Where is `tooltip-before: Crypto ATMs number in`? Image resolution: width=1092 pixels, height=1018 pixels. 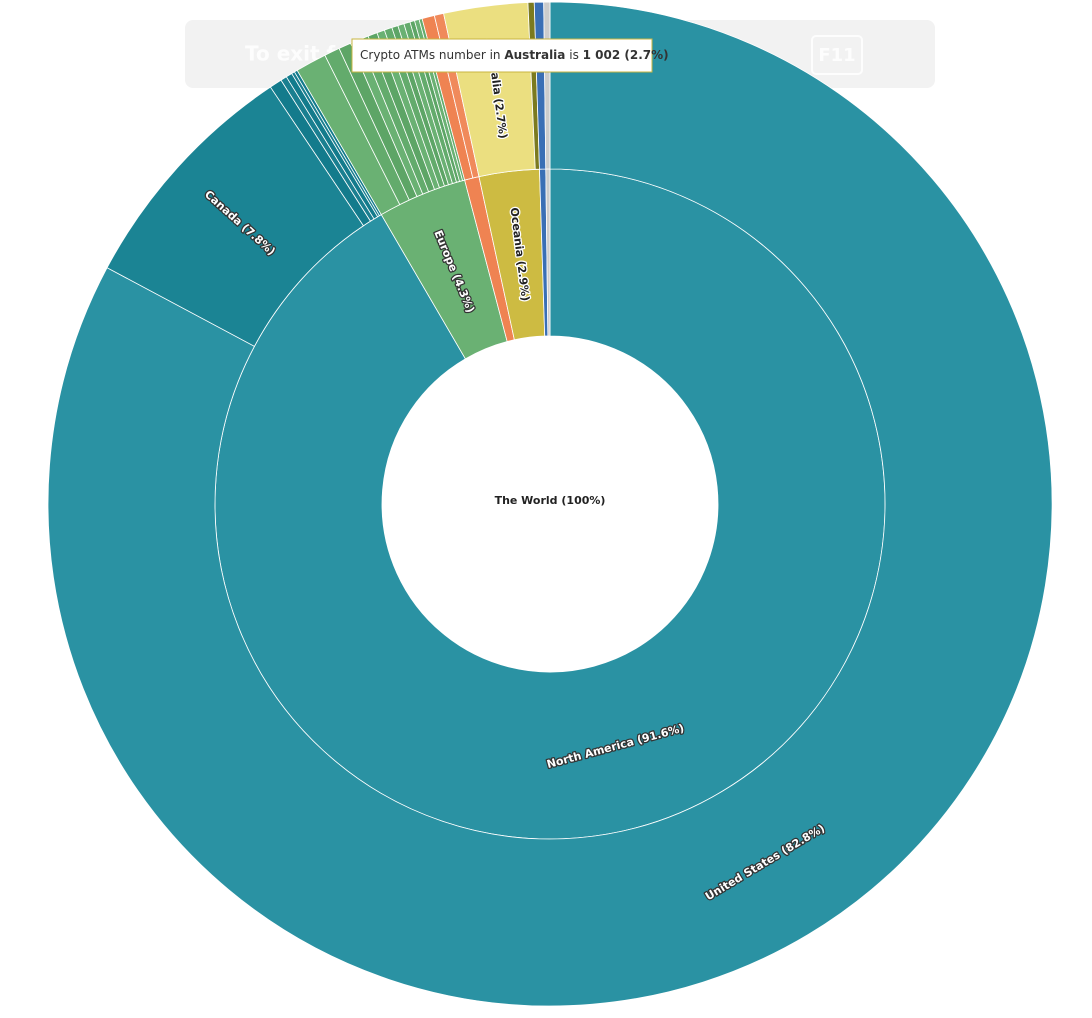
tooltip-before: Crypto ATMs number in is located at coordinates (430, 55).